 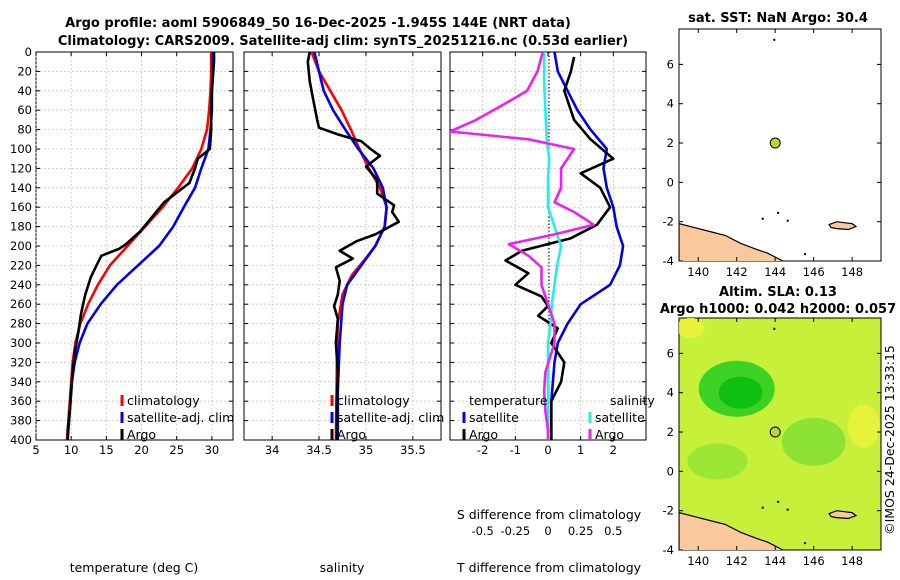 I want to click on t-difference-xlabel: T difference from climatology, so click(x=549, y=567).